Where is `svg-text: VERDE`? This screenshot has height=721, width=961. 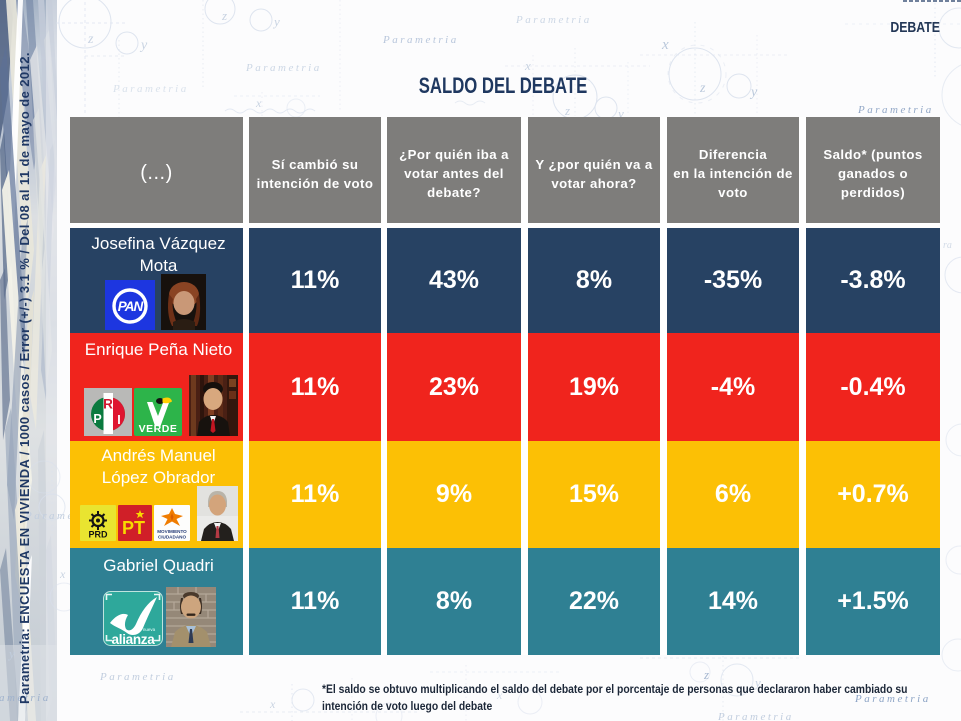
svg-text: VERDE is located at coordinates (158, 429).